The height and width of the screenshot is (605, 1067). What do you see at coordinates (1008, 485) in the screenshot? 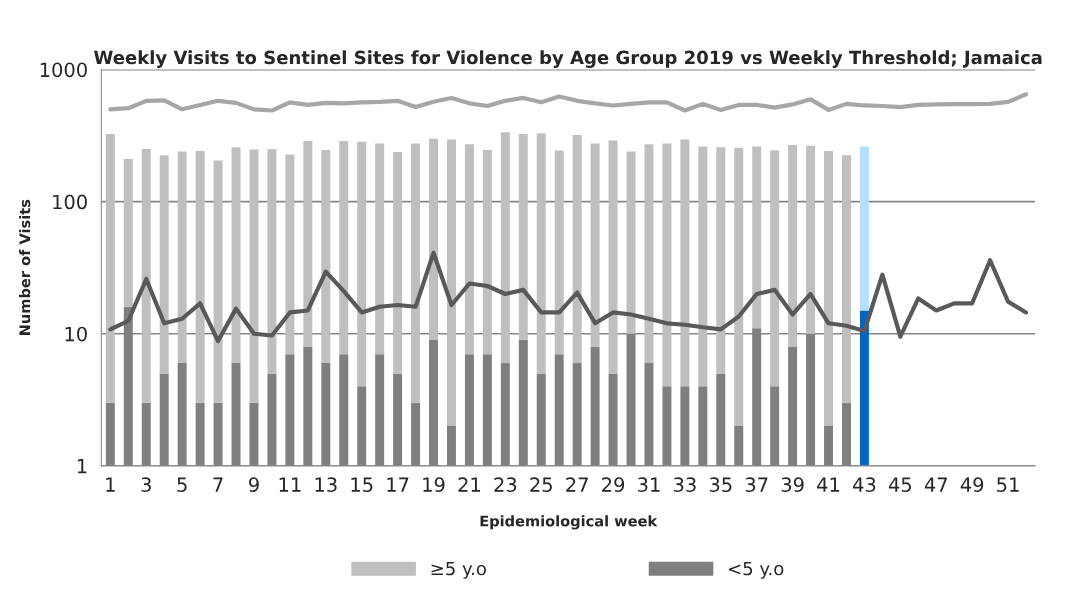
I see `x-tick-label: 51` at bounding box center [1008, 485].